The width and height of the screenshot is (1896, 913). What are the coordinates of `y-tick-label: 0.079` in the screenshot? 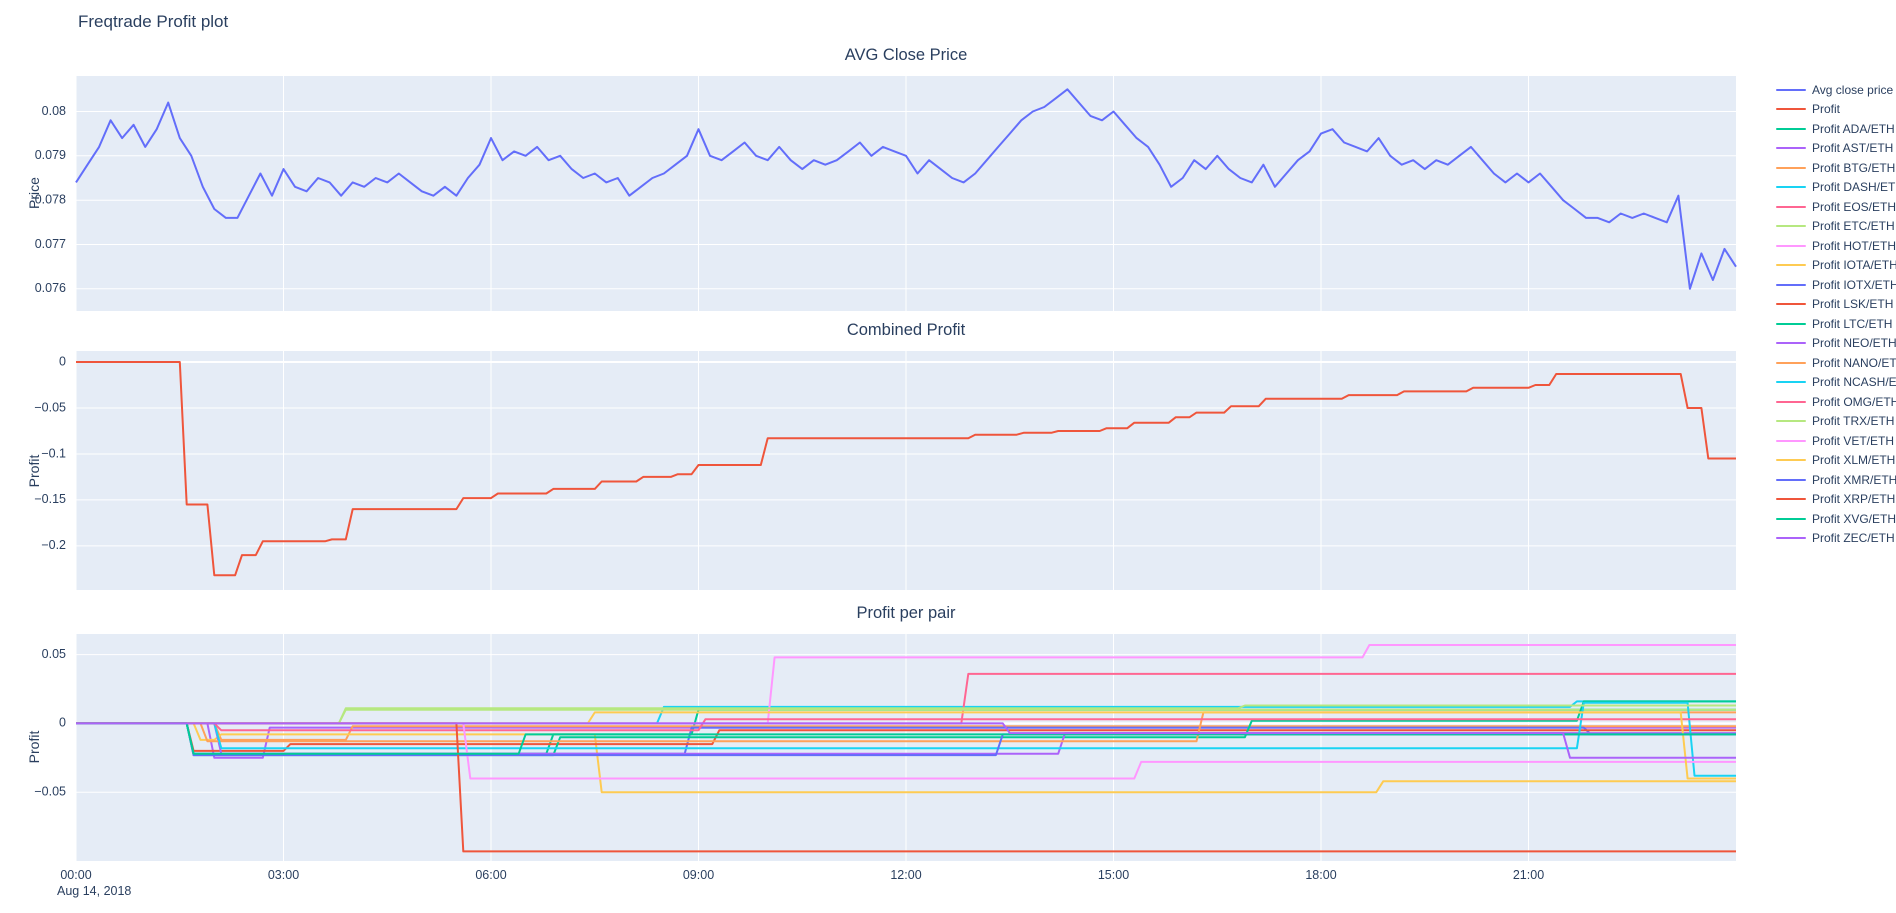 It's located at (50, 155).